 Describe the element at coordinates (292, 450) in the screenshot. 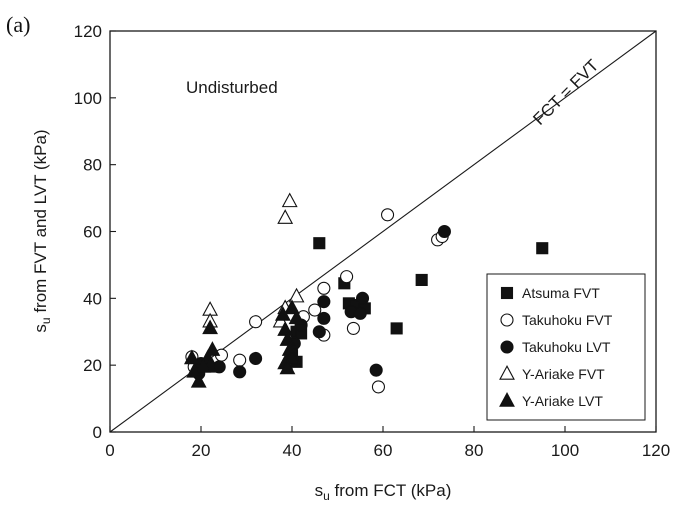

I see `x-tick-label: 40` at that location.